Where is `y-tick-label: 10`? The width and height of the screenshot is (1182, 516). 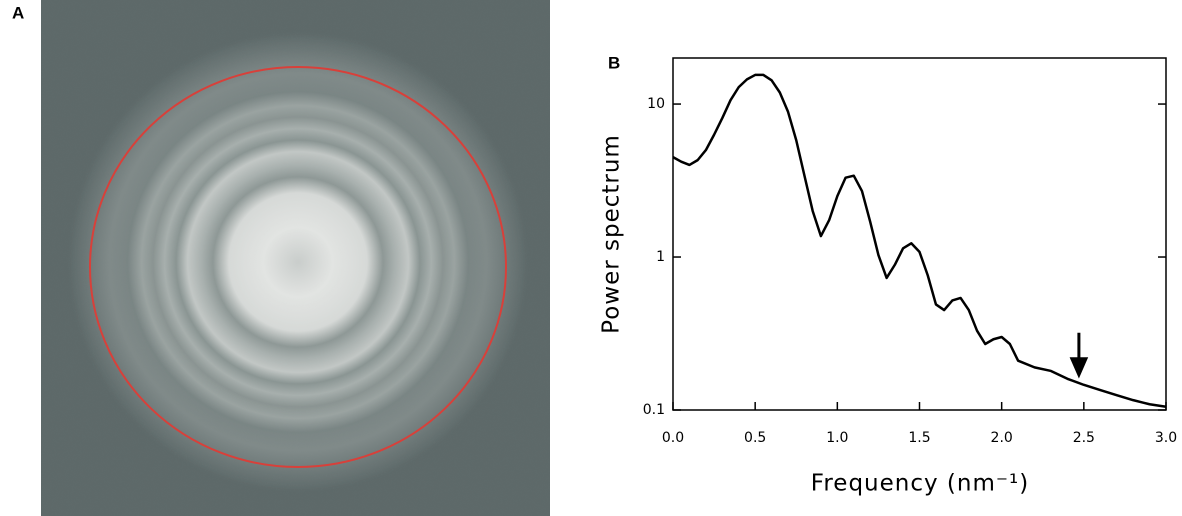
y-tick-label: 10 is located at coordinates (656, 104).